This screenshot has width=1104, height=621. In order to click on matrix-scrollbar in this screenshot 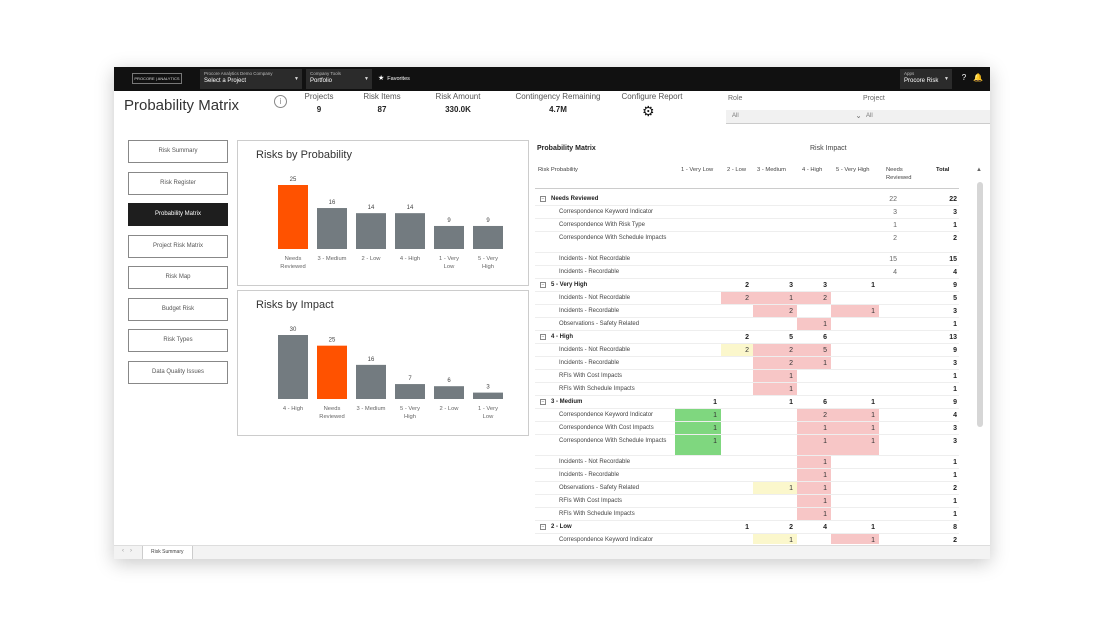, I will do `click(980, 304)`.